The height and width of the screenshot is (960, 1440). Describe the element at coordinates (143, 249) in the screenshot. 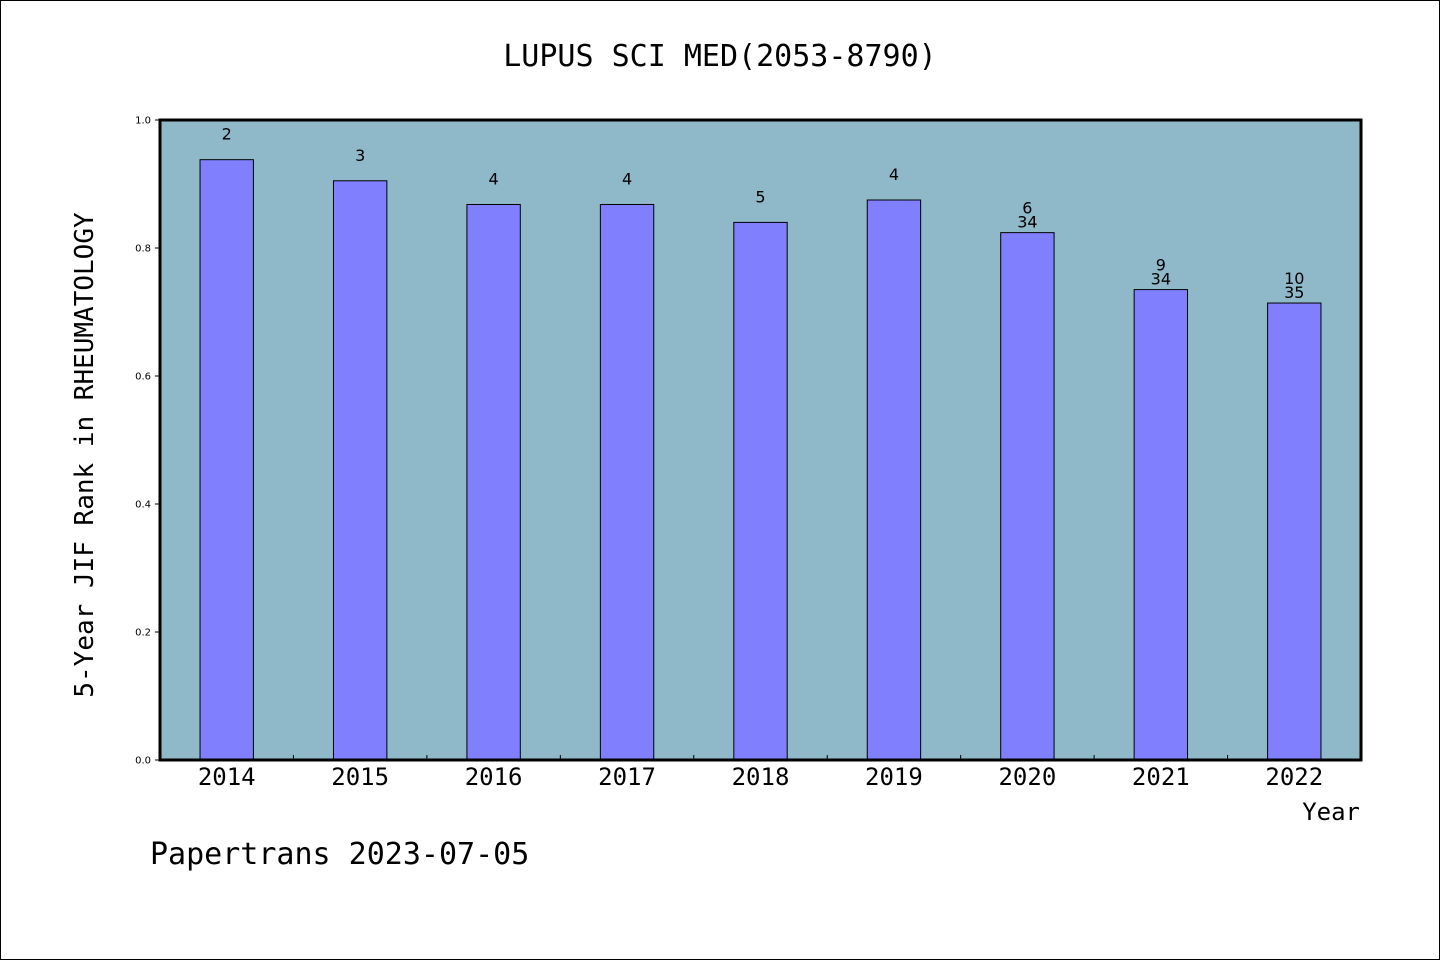

I see `y-tick-label-0.8: 0.8` at that location.